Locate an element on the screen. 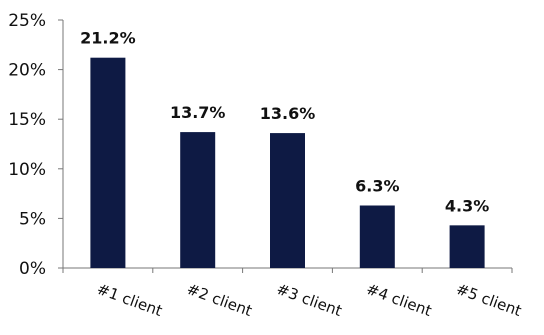 This screenshot has height=335, width=544. data-label-1: 21.2% is located at coordinates (108, 38).